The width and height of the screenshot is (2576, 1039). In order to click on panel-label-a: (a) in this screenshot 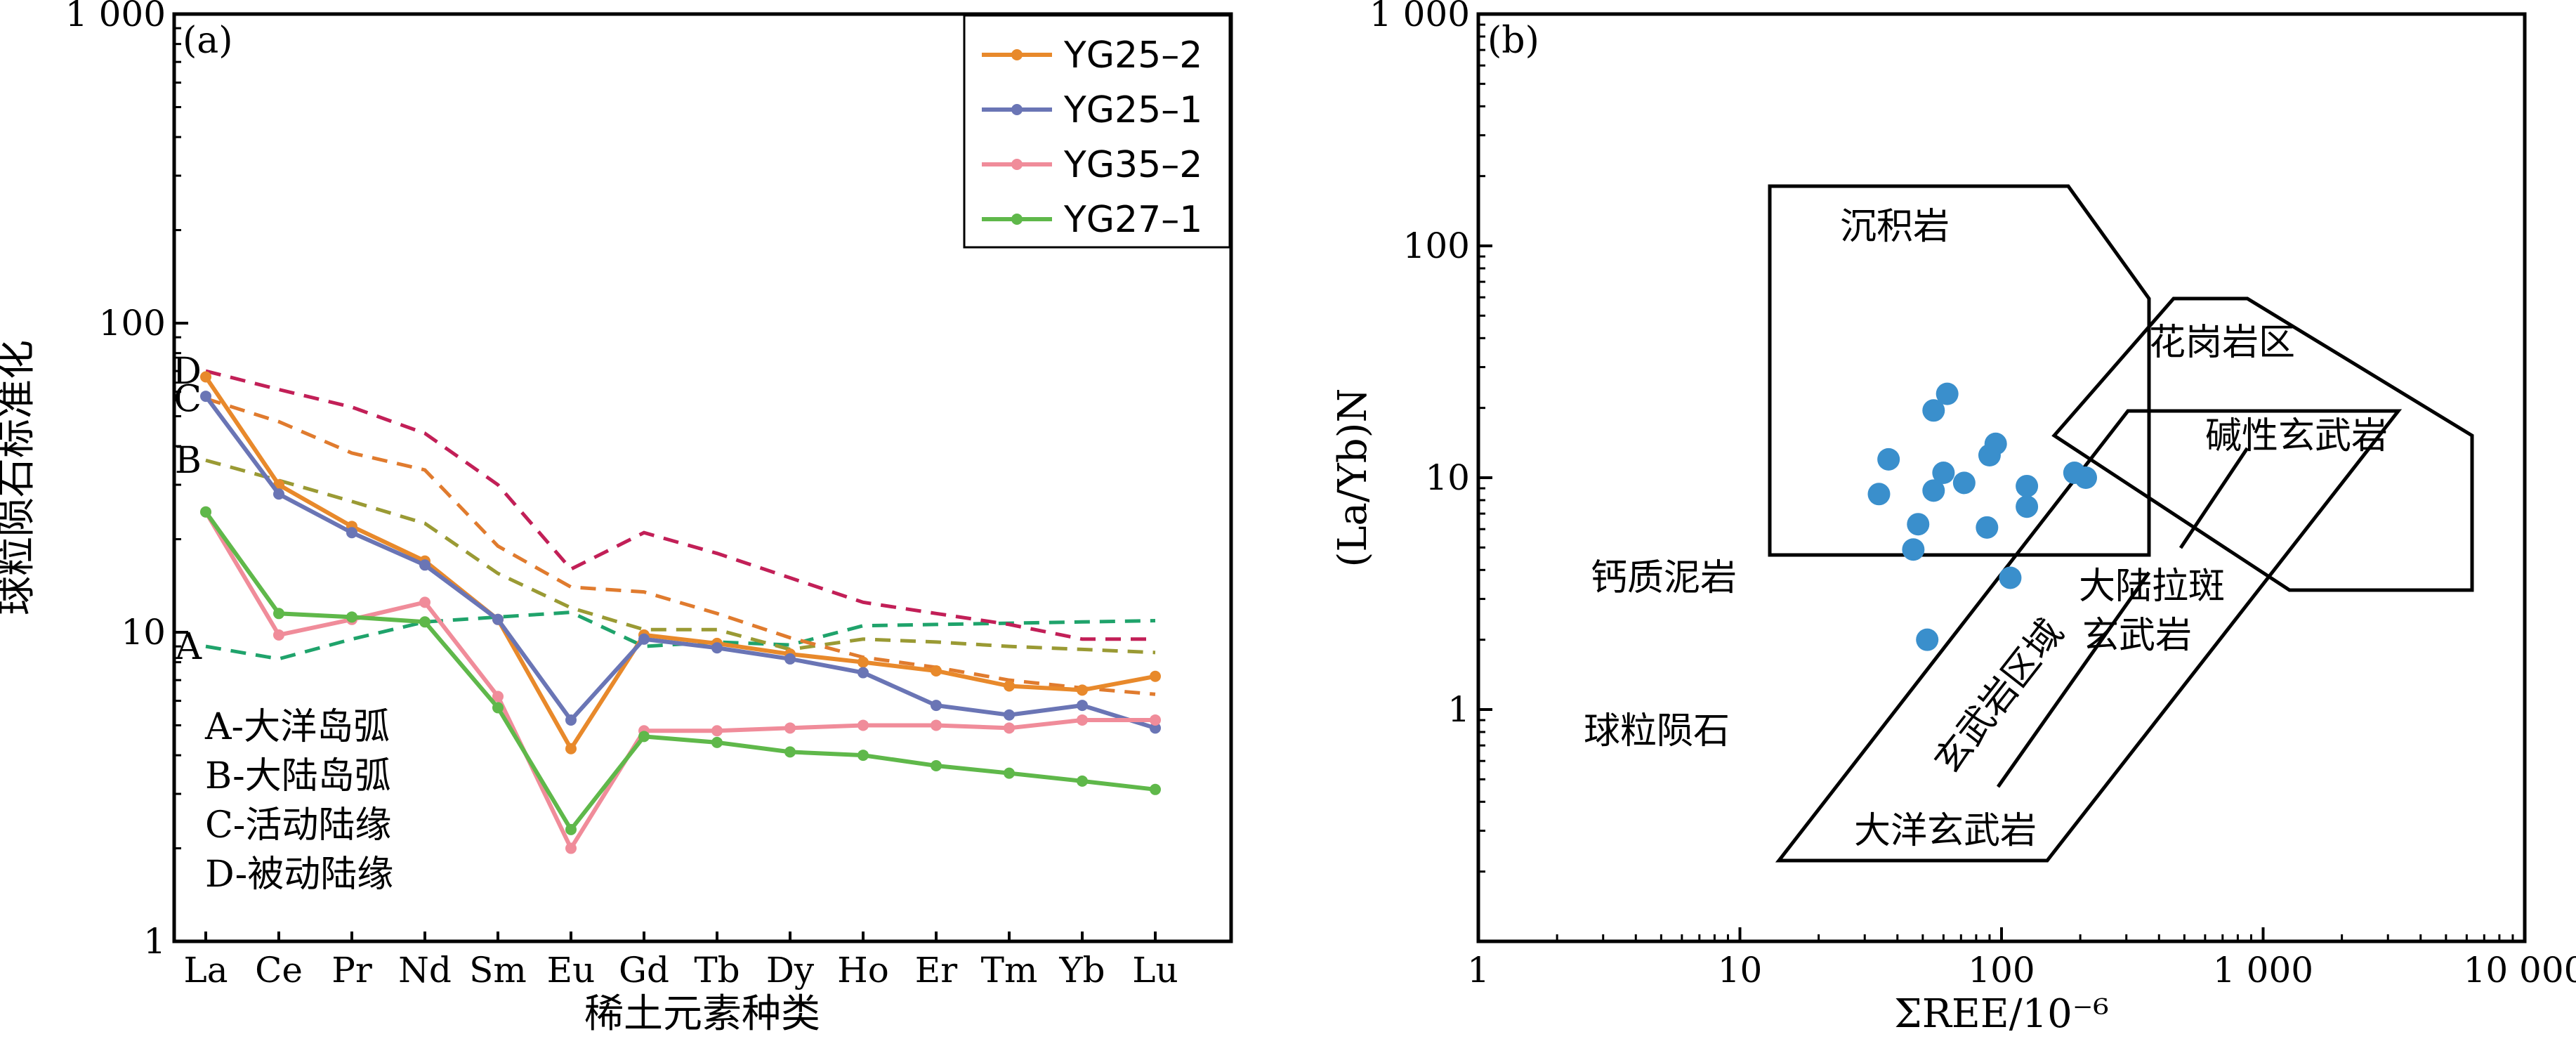, I will do `click(208, 41)`.